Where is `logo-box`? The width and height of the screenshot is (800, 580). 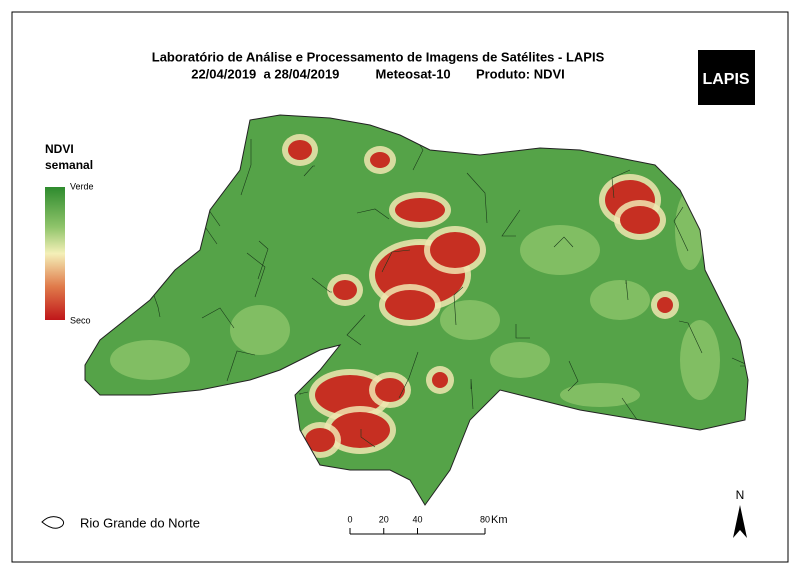 logo-box is located at coordinates (726, 77).